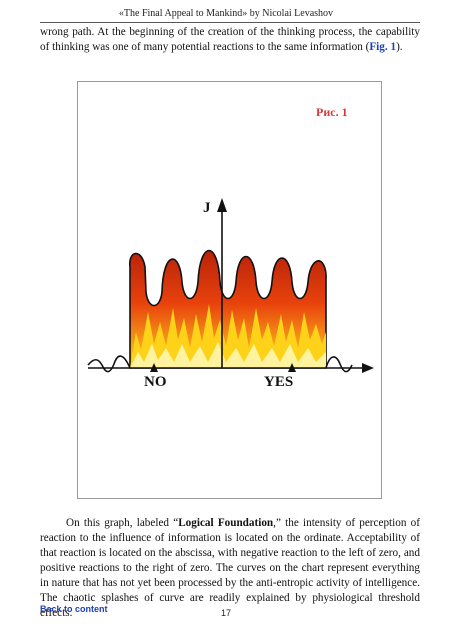  I want to click on paragraph-intro-end: )., so click(399, 47).